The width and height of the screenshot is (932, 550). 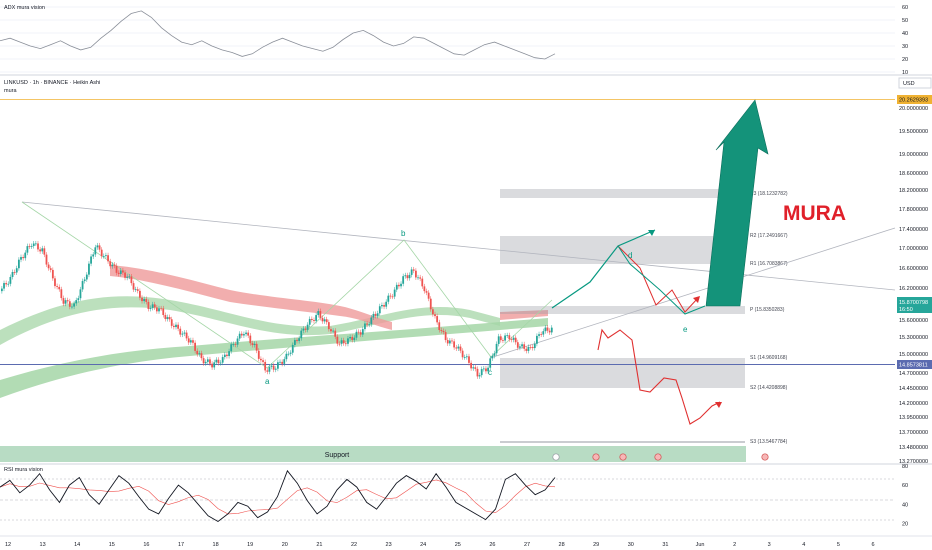 I want to click on wave-label-a: a, so click(x=267, y=381).